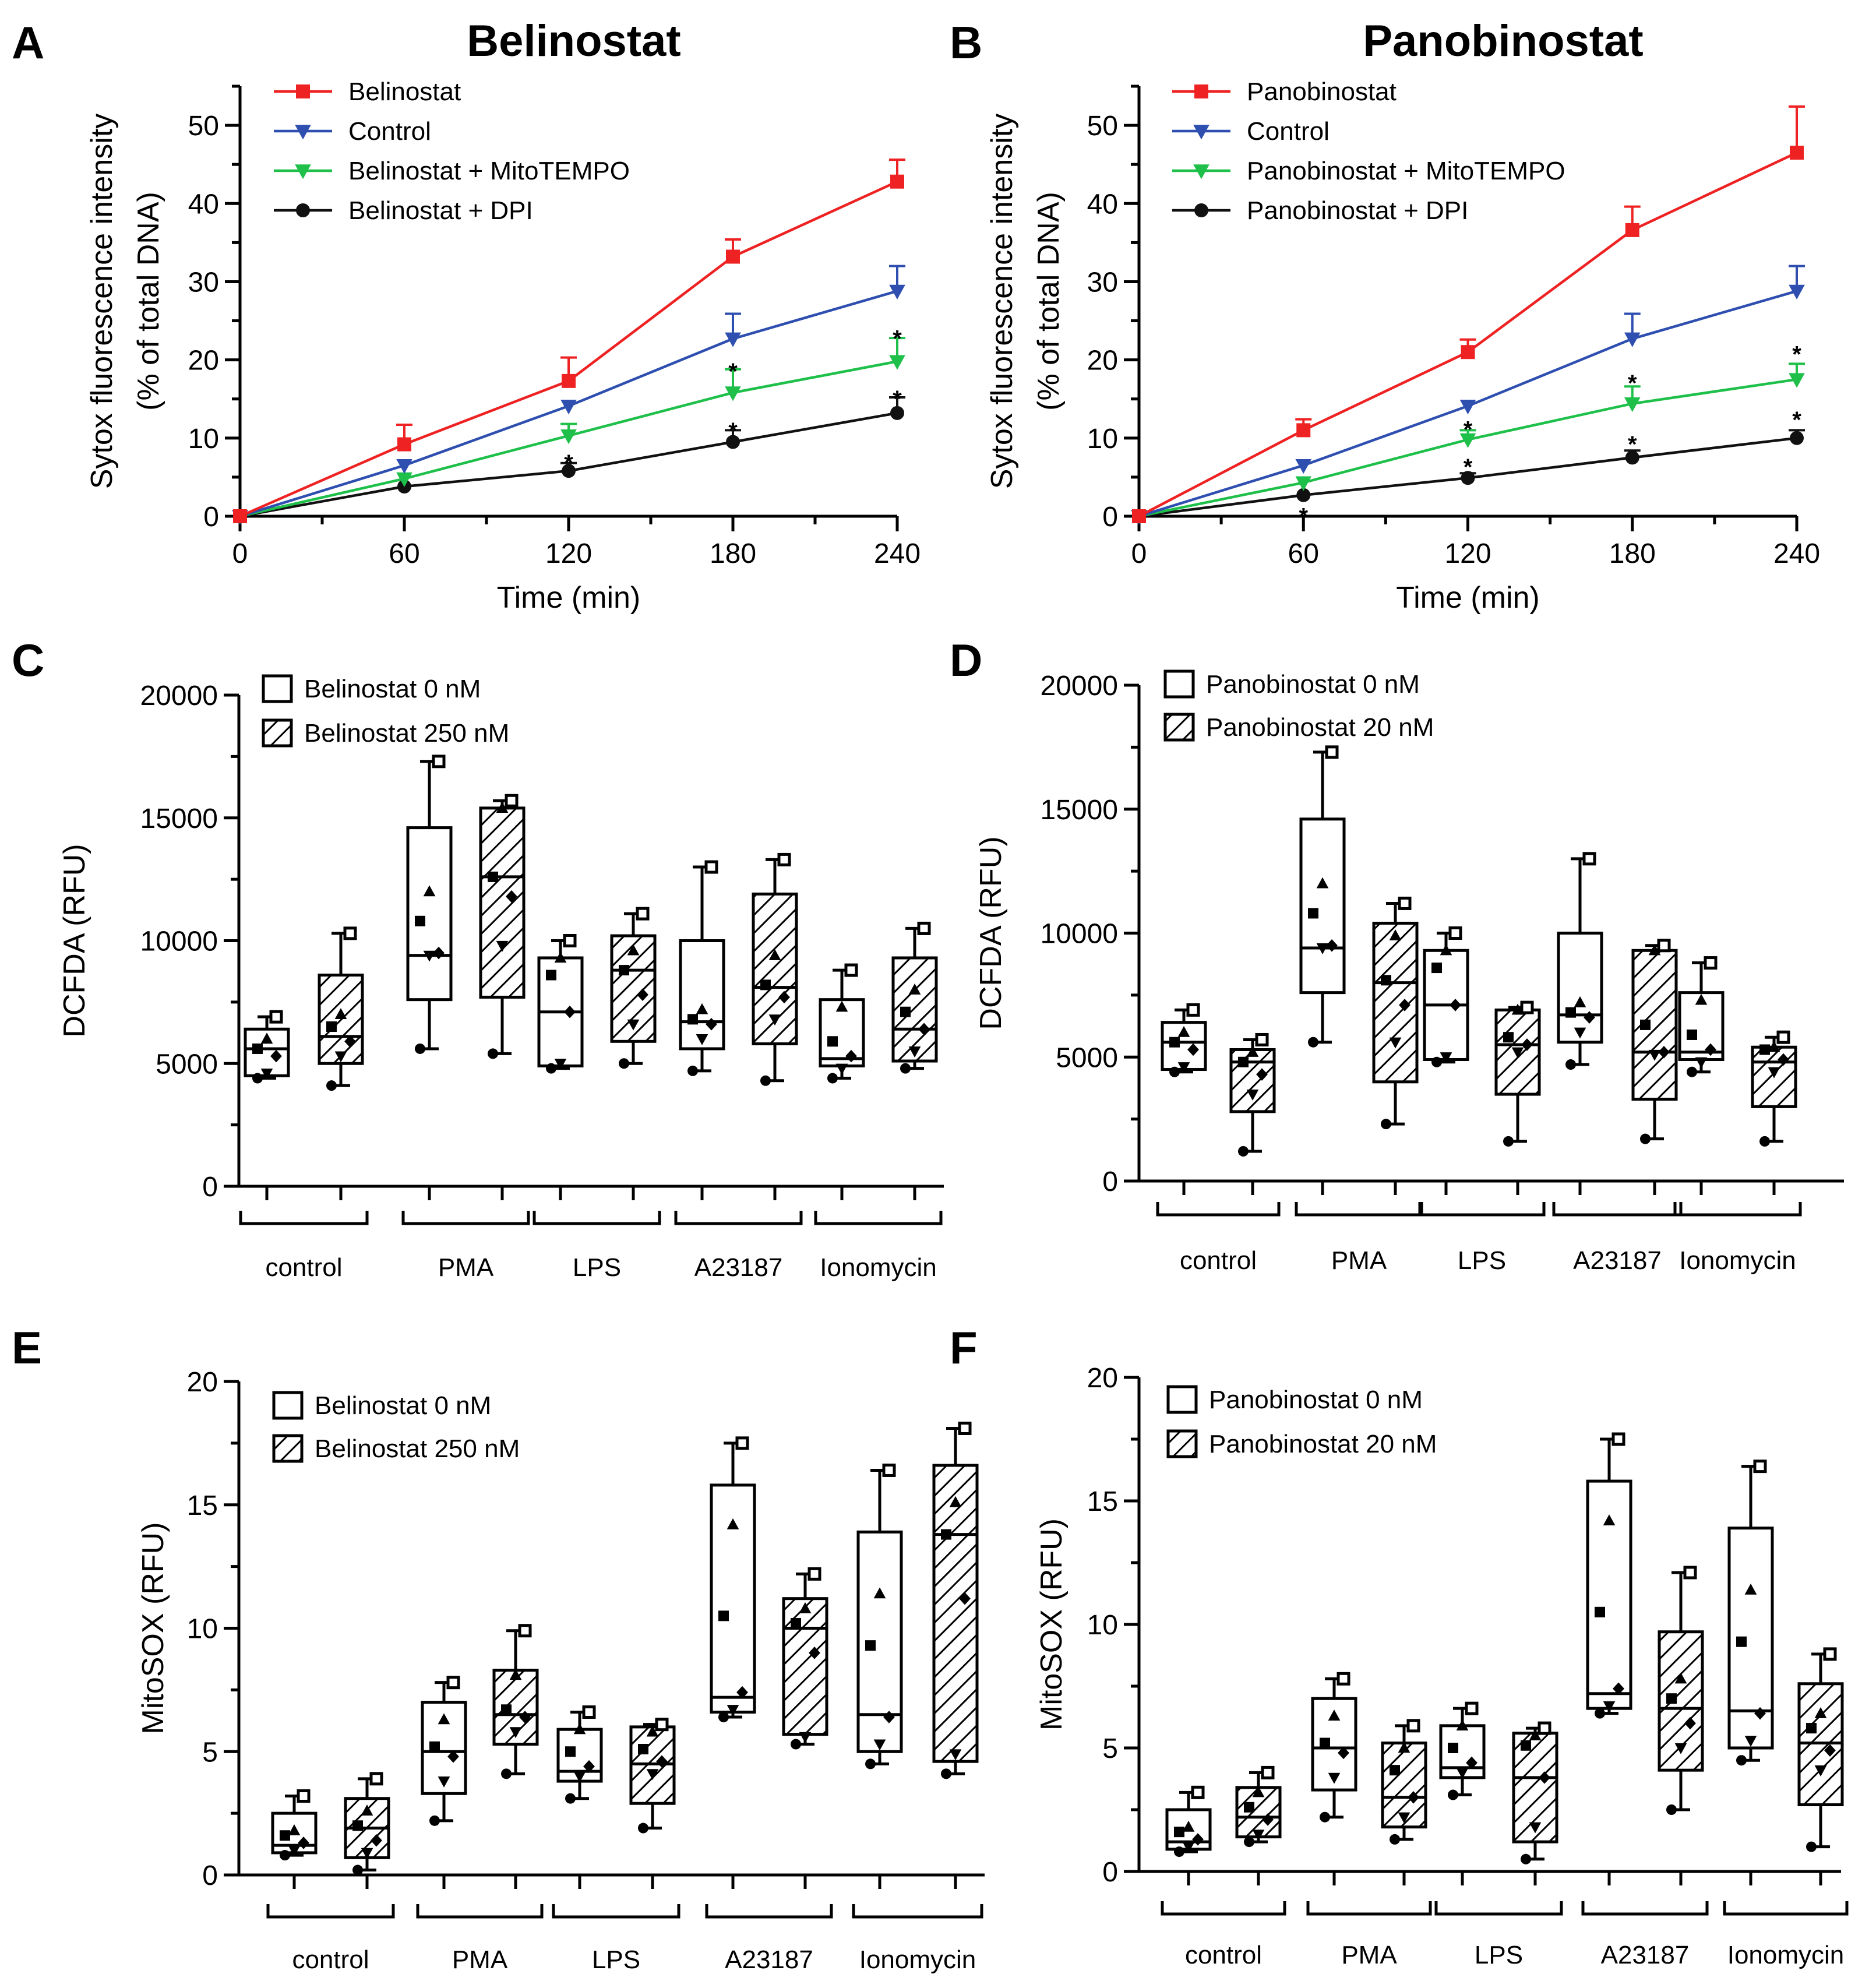 The image size is (1876, 1988). Describe the element at coordinates (1369, 1955) in the screenshot. I see `group-label: PMA` at that location.